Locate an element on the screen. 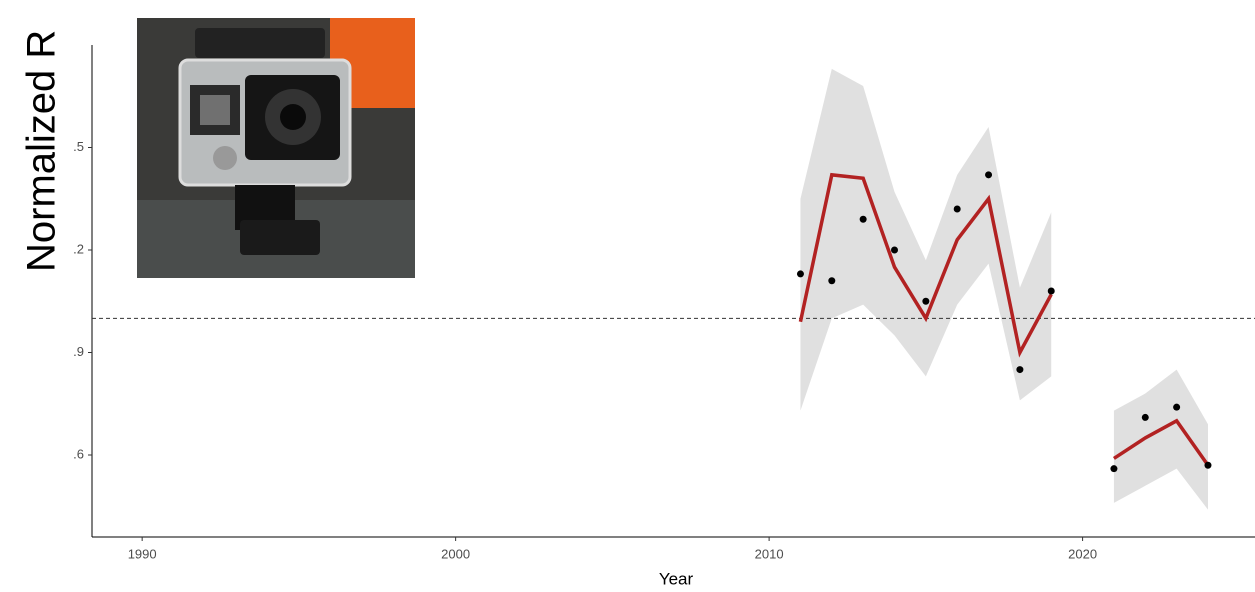 The width and height of the screenshot is (1255, 592). y-tick-label: .9 is located at coordinates (78, 351).